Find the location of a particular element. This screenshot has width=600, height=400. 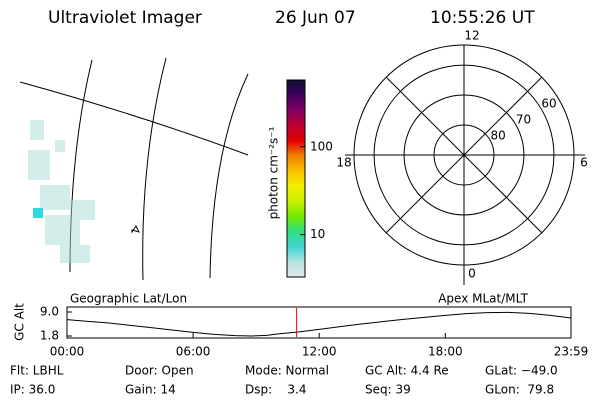

y-tick-label: 9.0 is located at coordinates (49, 312).